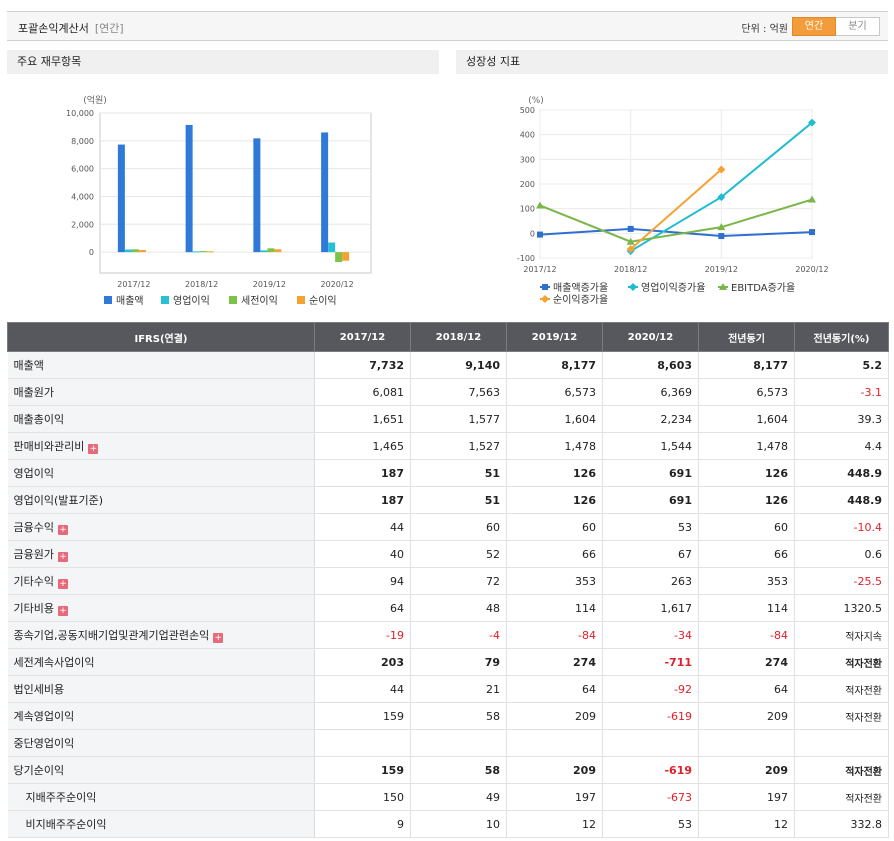  I want to click on line-x-tick-label: 2019/12, so click(721, 269).